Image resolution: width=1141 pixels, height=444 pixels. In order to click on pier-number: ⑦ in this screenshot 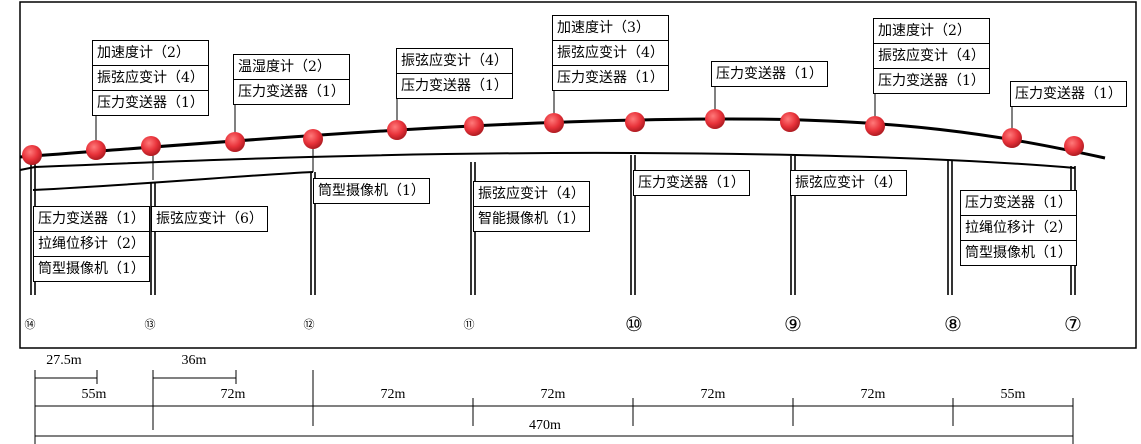, I will do `click(1073, 324)`.